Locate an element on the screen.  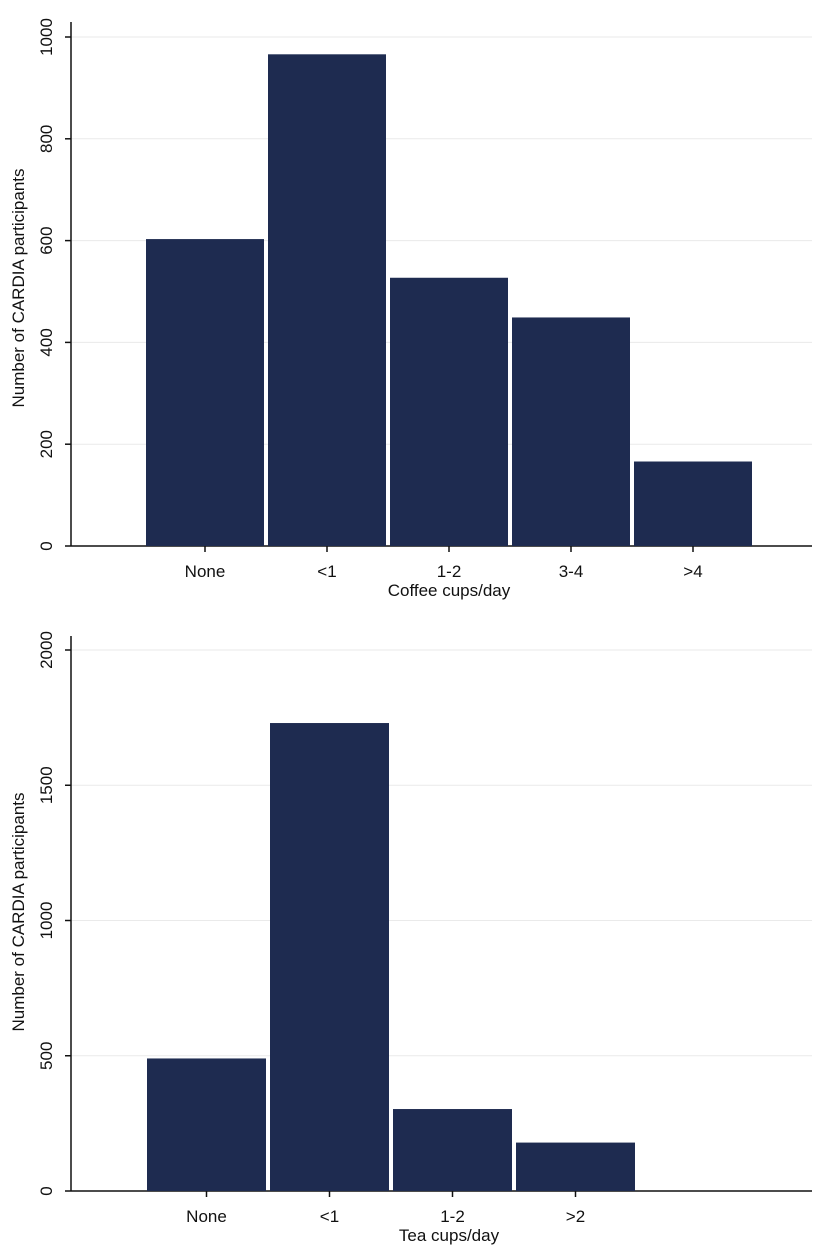
x-tick-label: >4 is located at coordinates (692, 571).